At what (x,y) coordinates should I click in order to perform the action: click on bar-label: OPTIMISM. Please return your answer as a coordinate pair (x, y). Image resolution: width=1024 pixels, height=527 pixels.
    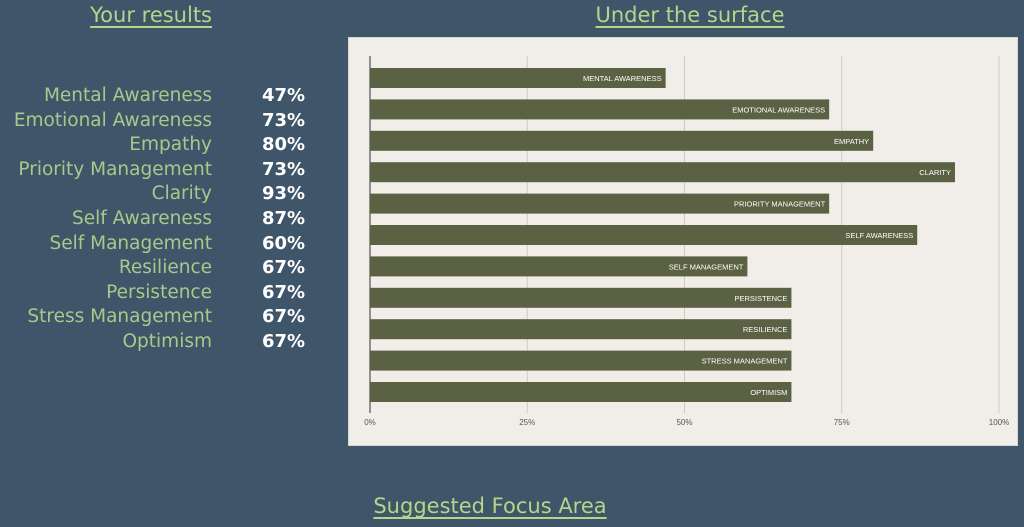
    Looking at the image, I should click on (768, 392).